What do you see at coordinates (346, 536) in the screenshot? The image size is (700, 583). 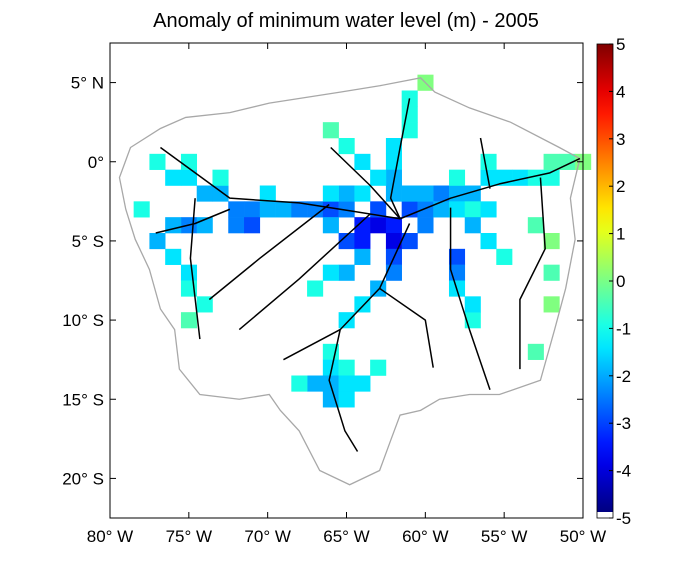 I see `x-tick-label: 65° W` at bounding box center [346, 536].